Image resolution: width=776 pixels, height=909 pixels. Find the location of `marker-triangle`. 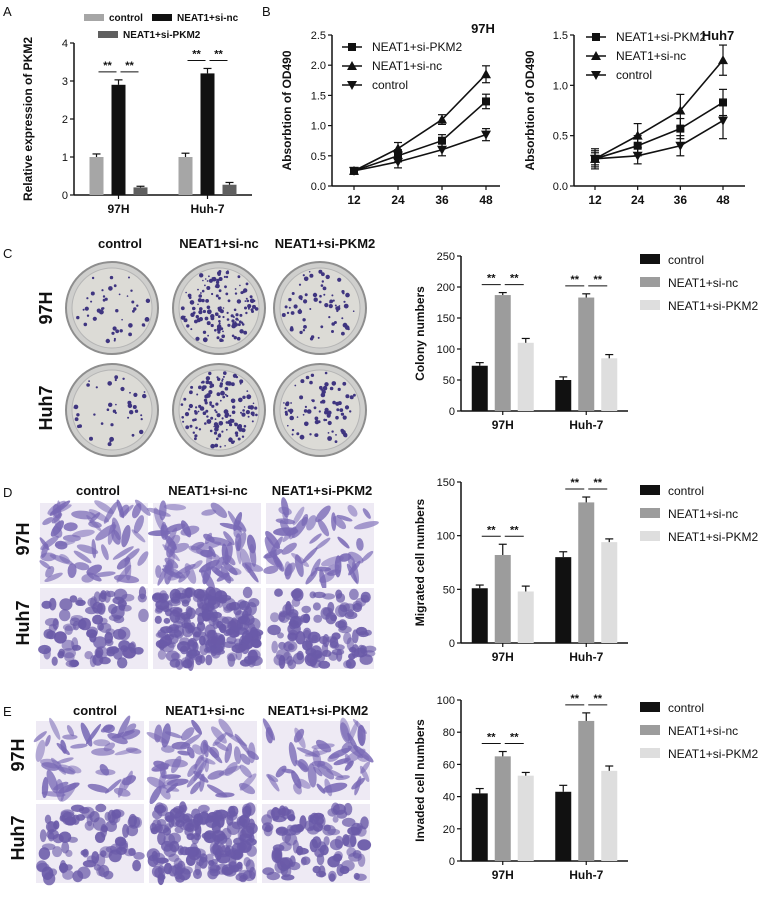

marker-triangle is located at coordinates (723, 60).